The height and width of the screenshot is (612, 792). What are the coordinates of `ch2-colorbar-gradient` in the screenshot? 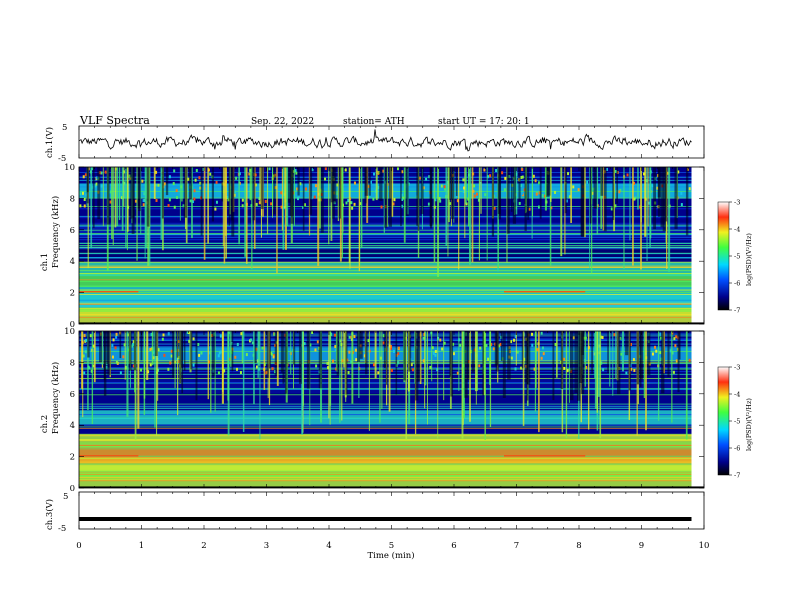 It's located at (723, 421).